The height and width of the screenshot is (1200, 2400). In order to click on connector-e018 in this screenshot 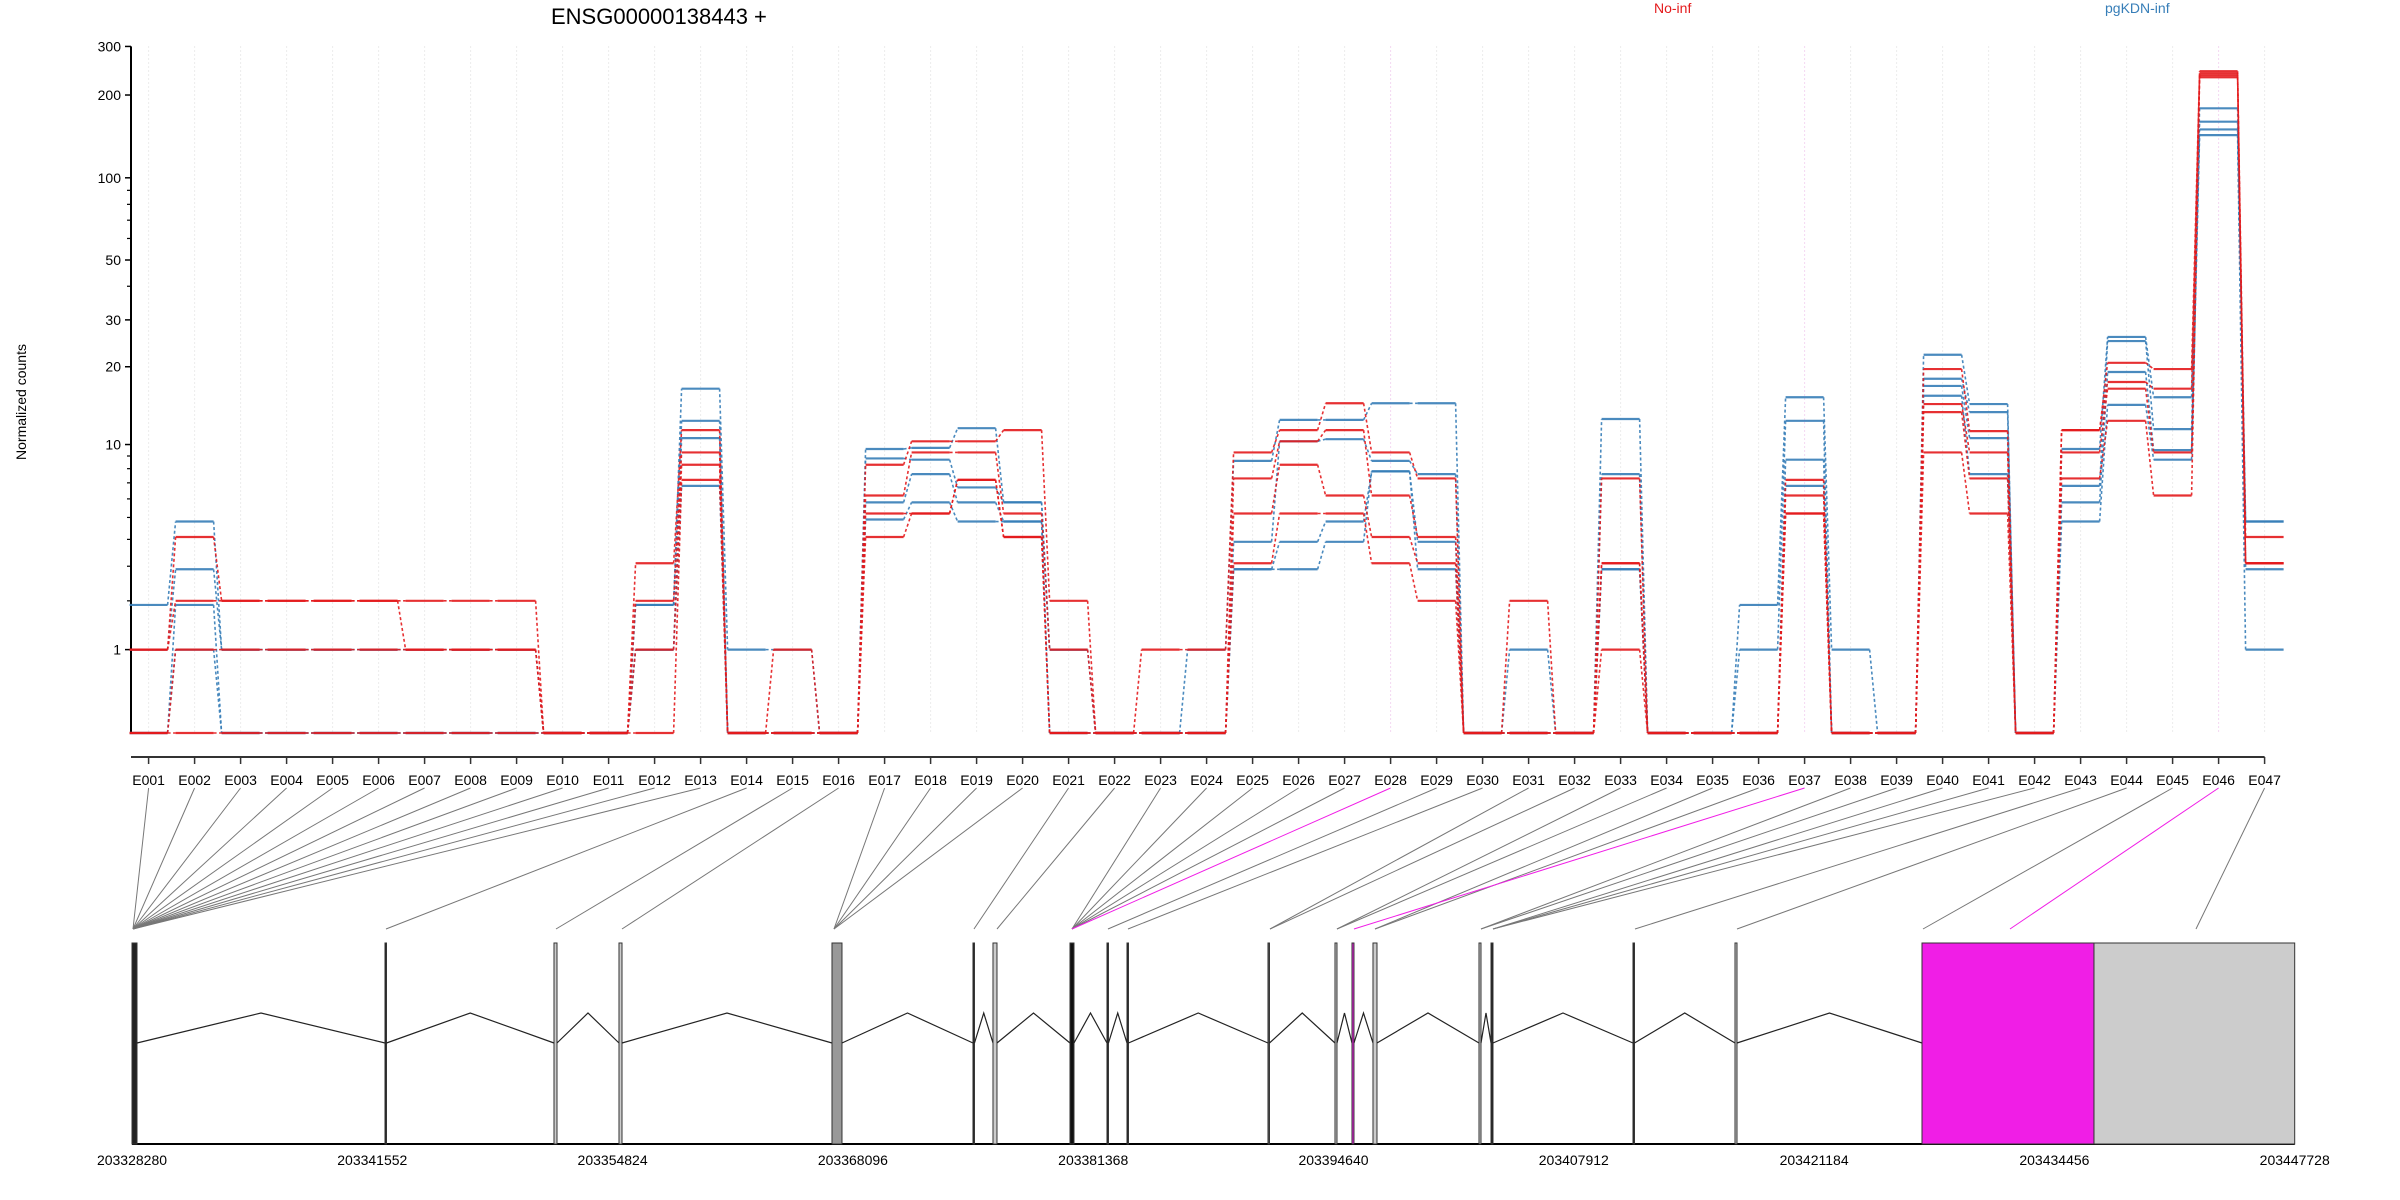, I will do `click(882, 858)`.